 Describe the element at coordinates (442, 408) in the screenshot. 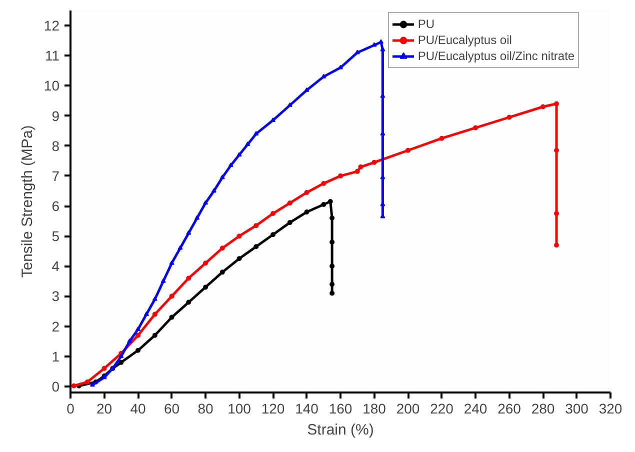

I see `x-tick-label: 220` at that location.